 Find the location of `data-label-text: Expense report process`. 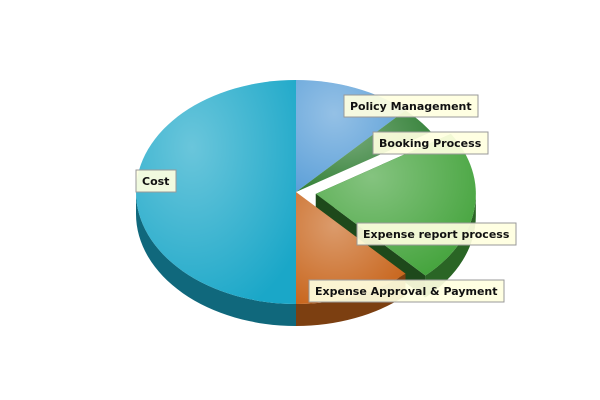

data-label-text: Expense report process is located at coordinates (436, 234).